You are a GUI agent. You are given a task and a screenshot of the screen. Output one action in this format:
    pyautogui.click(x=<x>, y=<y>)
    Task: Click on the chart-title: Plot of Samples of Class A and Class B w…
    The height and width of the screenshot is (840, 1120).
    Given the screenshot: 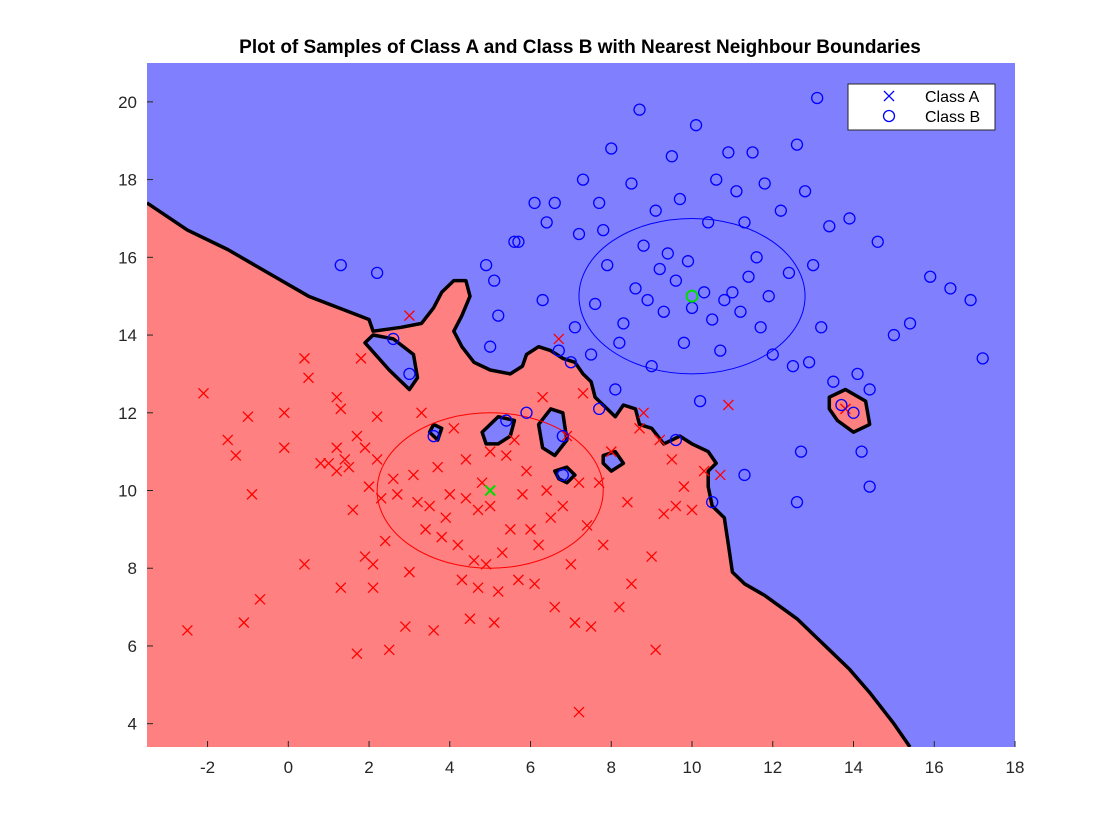 What is the action you would take?
    pyautogui.click(x=580, y=47)
    